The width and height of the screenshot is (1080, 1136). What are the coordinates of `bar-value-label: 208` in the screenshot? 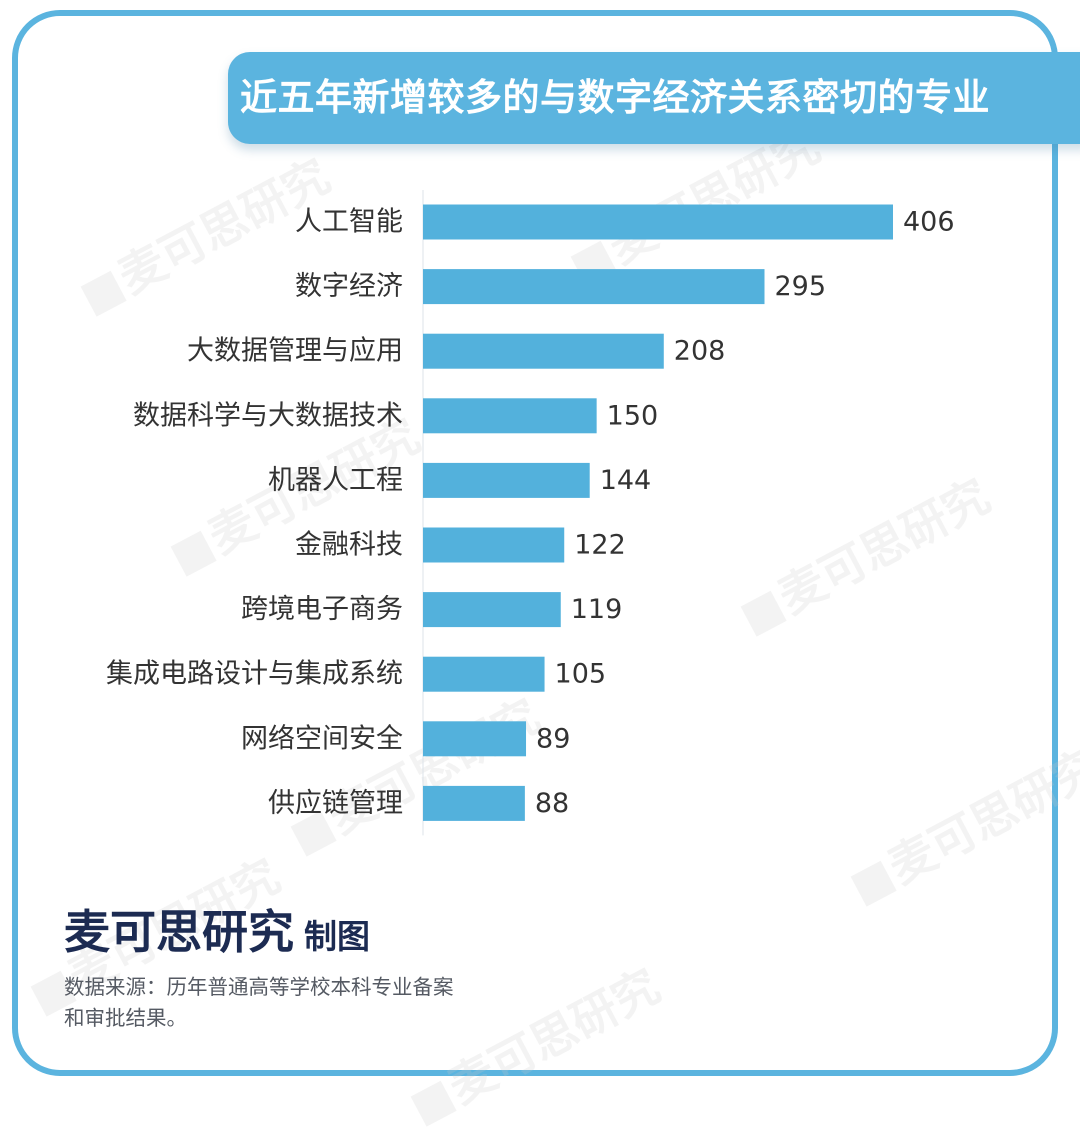 It's located at (700, 351).